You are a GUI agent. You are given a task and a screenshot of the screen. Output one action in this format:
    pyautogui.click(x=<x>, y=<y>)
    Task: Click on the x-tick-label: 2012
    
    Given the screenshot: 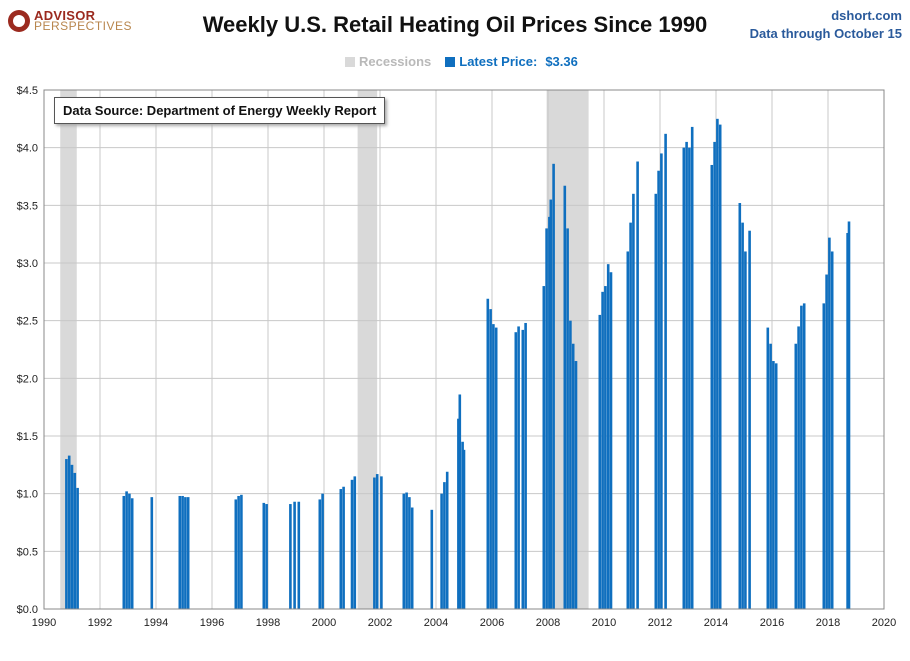 What is the action you would take?
    pyautogui.click(x=660, y=623)
    